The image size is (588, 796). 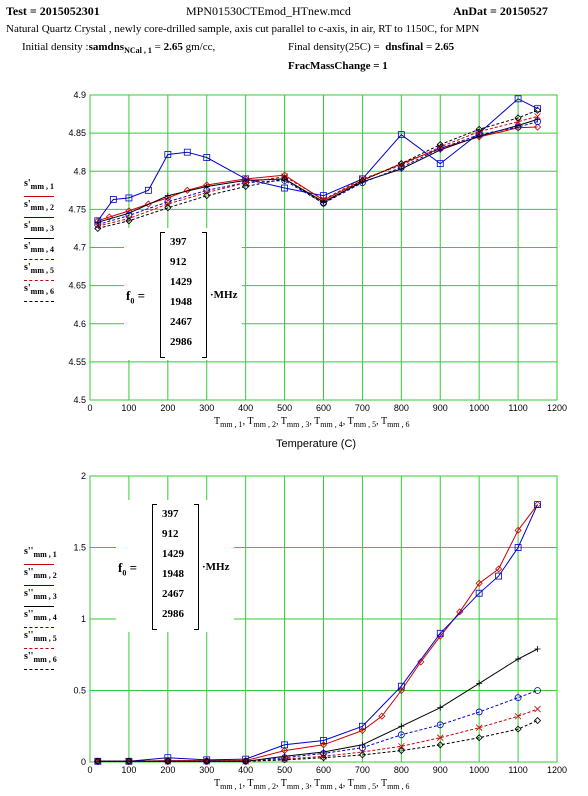 I want to click on legend-entry: s''mm , 4, so click(x=40, y=621).